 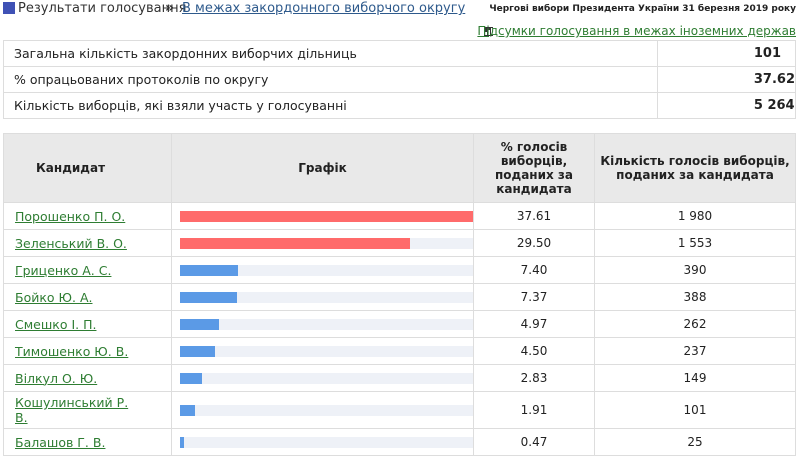 I want to click on candidate-name-cell: Порошенко П. О., so click(x=87, y=216).